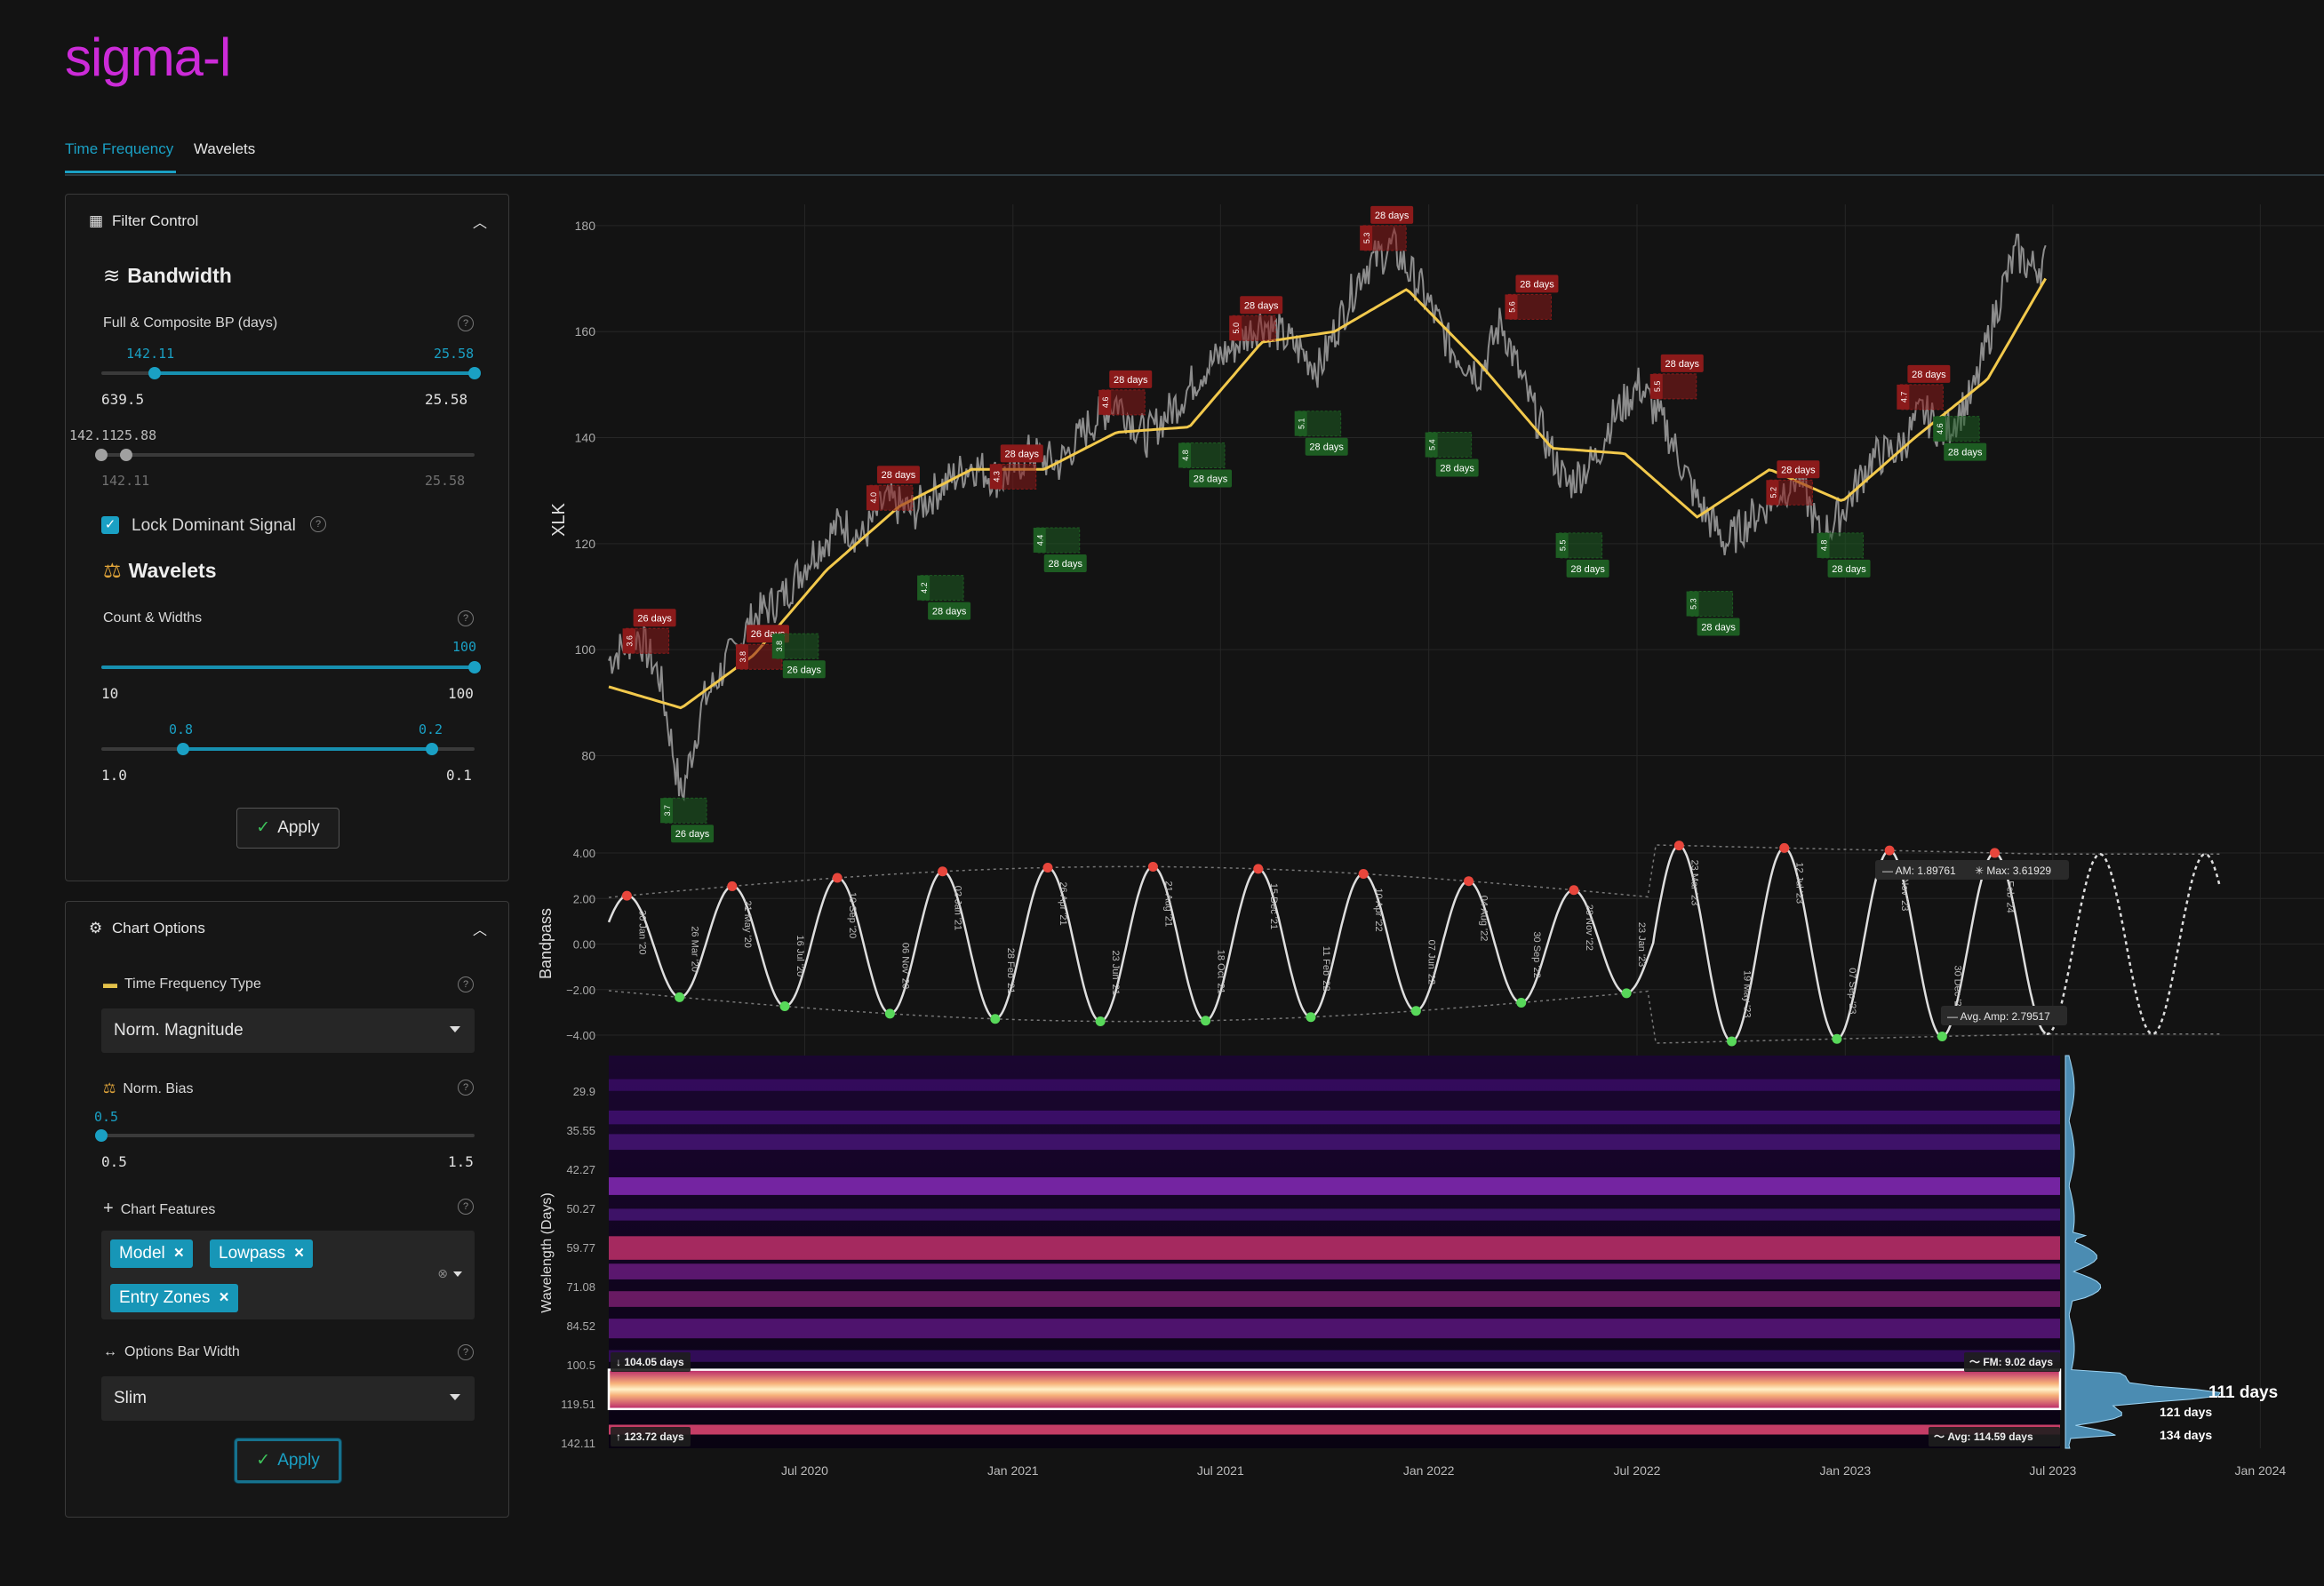  What do you see at coordinates (578, 1444) in the screenshot?
I see `y-tick-label: 142.11` at bounding box center [578, 1444].